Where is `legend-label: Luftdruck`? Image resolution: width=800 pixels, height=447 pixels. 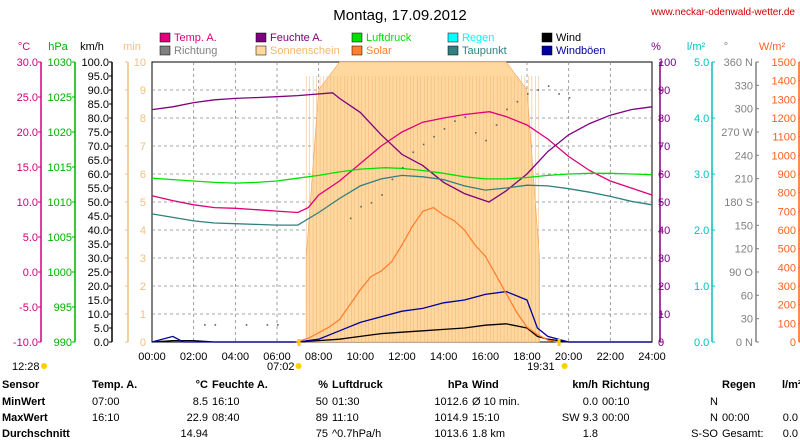 legend-label: Luftdruck is located at coordinates (389, 38).